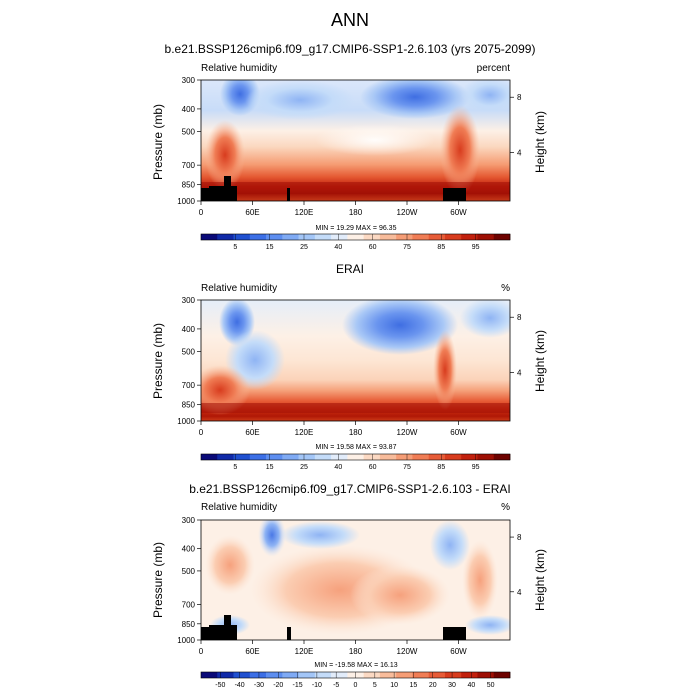 This screenshot has width=700, height=700. What do you see at coordinates (356, 685) in the screenshot?
I see `colorbar-label: 0` at bounding box center [356, 685].